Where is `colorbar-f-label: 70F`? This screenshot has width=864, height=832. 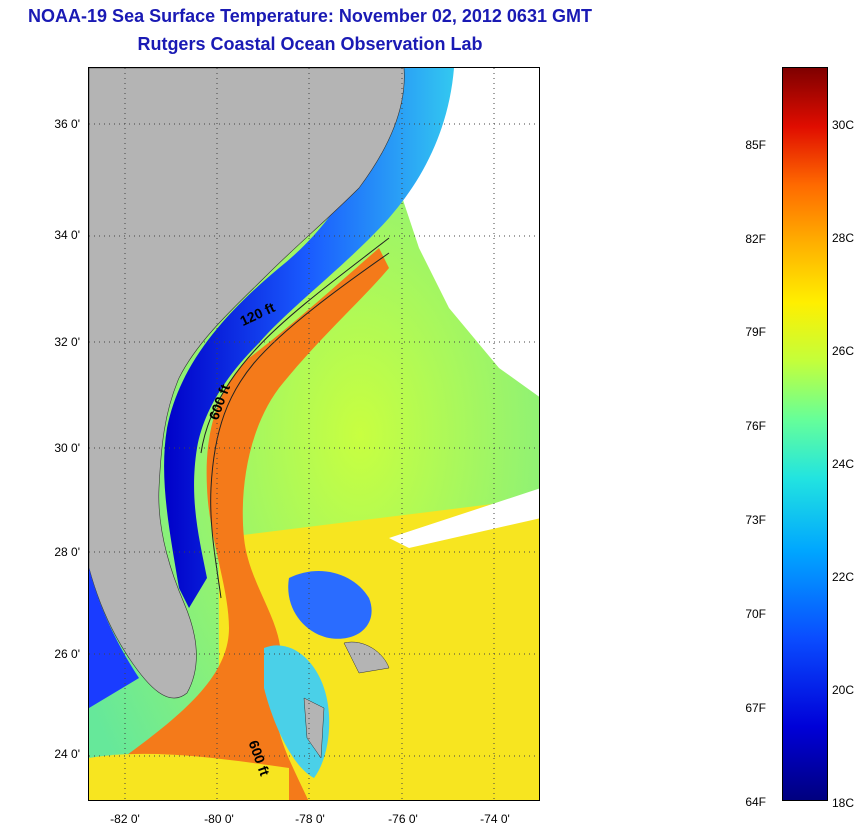
colorbar-f-label: 70F is located at coordinates (755, 614).